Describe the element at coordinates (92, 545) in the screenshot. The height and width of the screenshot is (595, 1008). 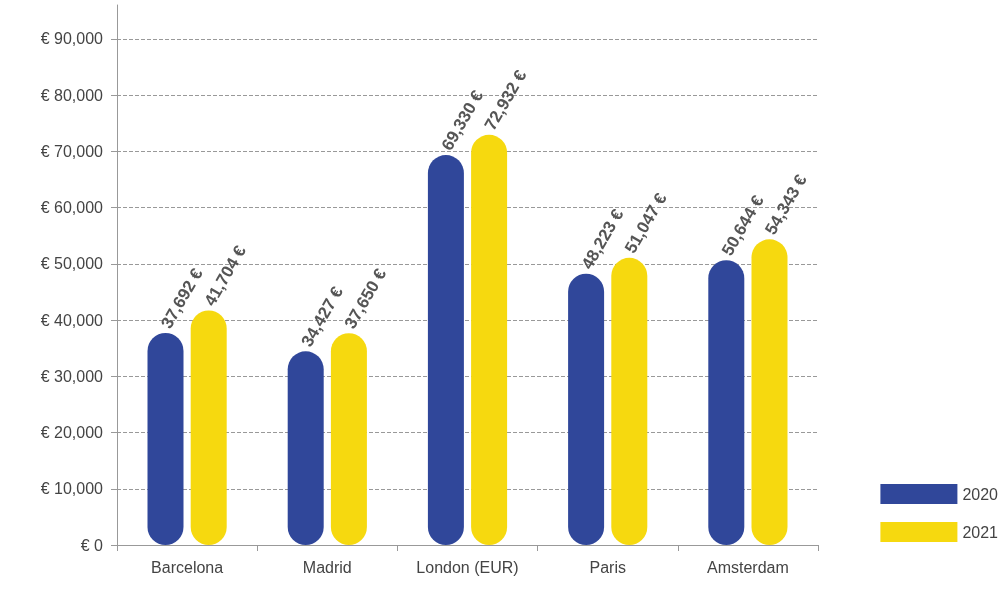
I see `y-tick-label: € 0` at that location.